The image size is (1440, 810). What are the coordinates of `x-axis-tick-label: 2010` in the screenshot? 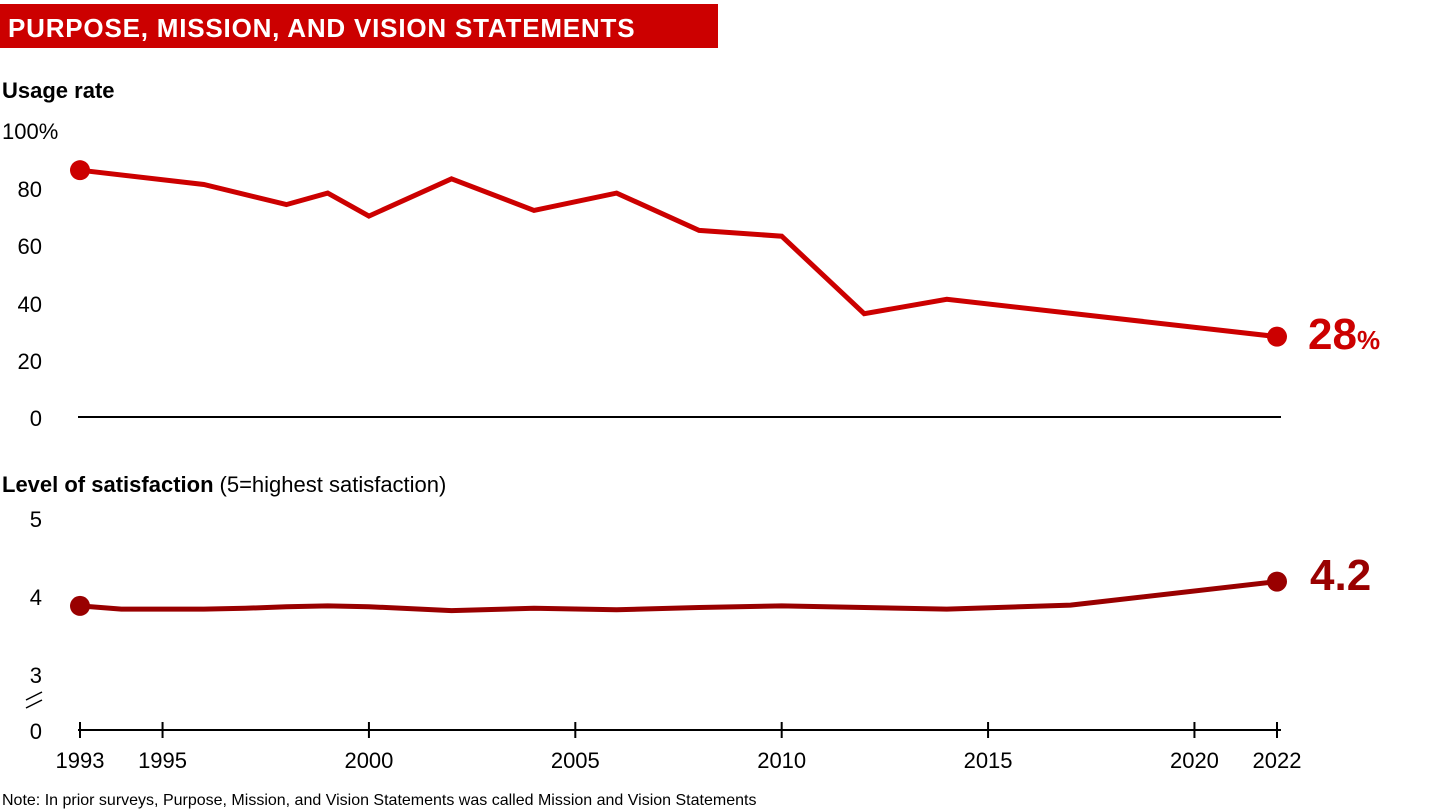 It's located at (781, 760).